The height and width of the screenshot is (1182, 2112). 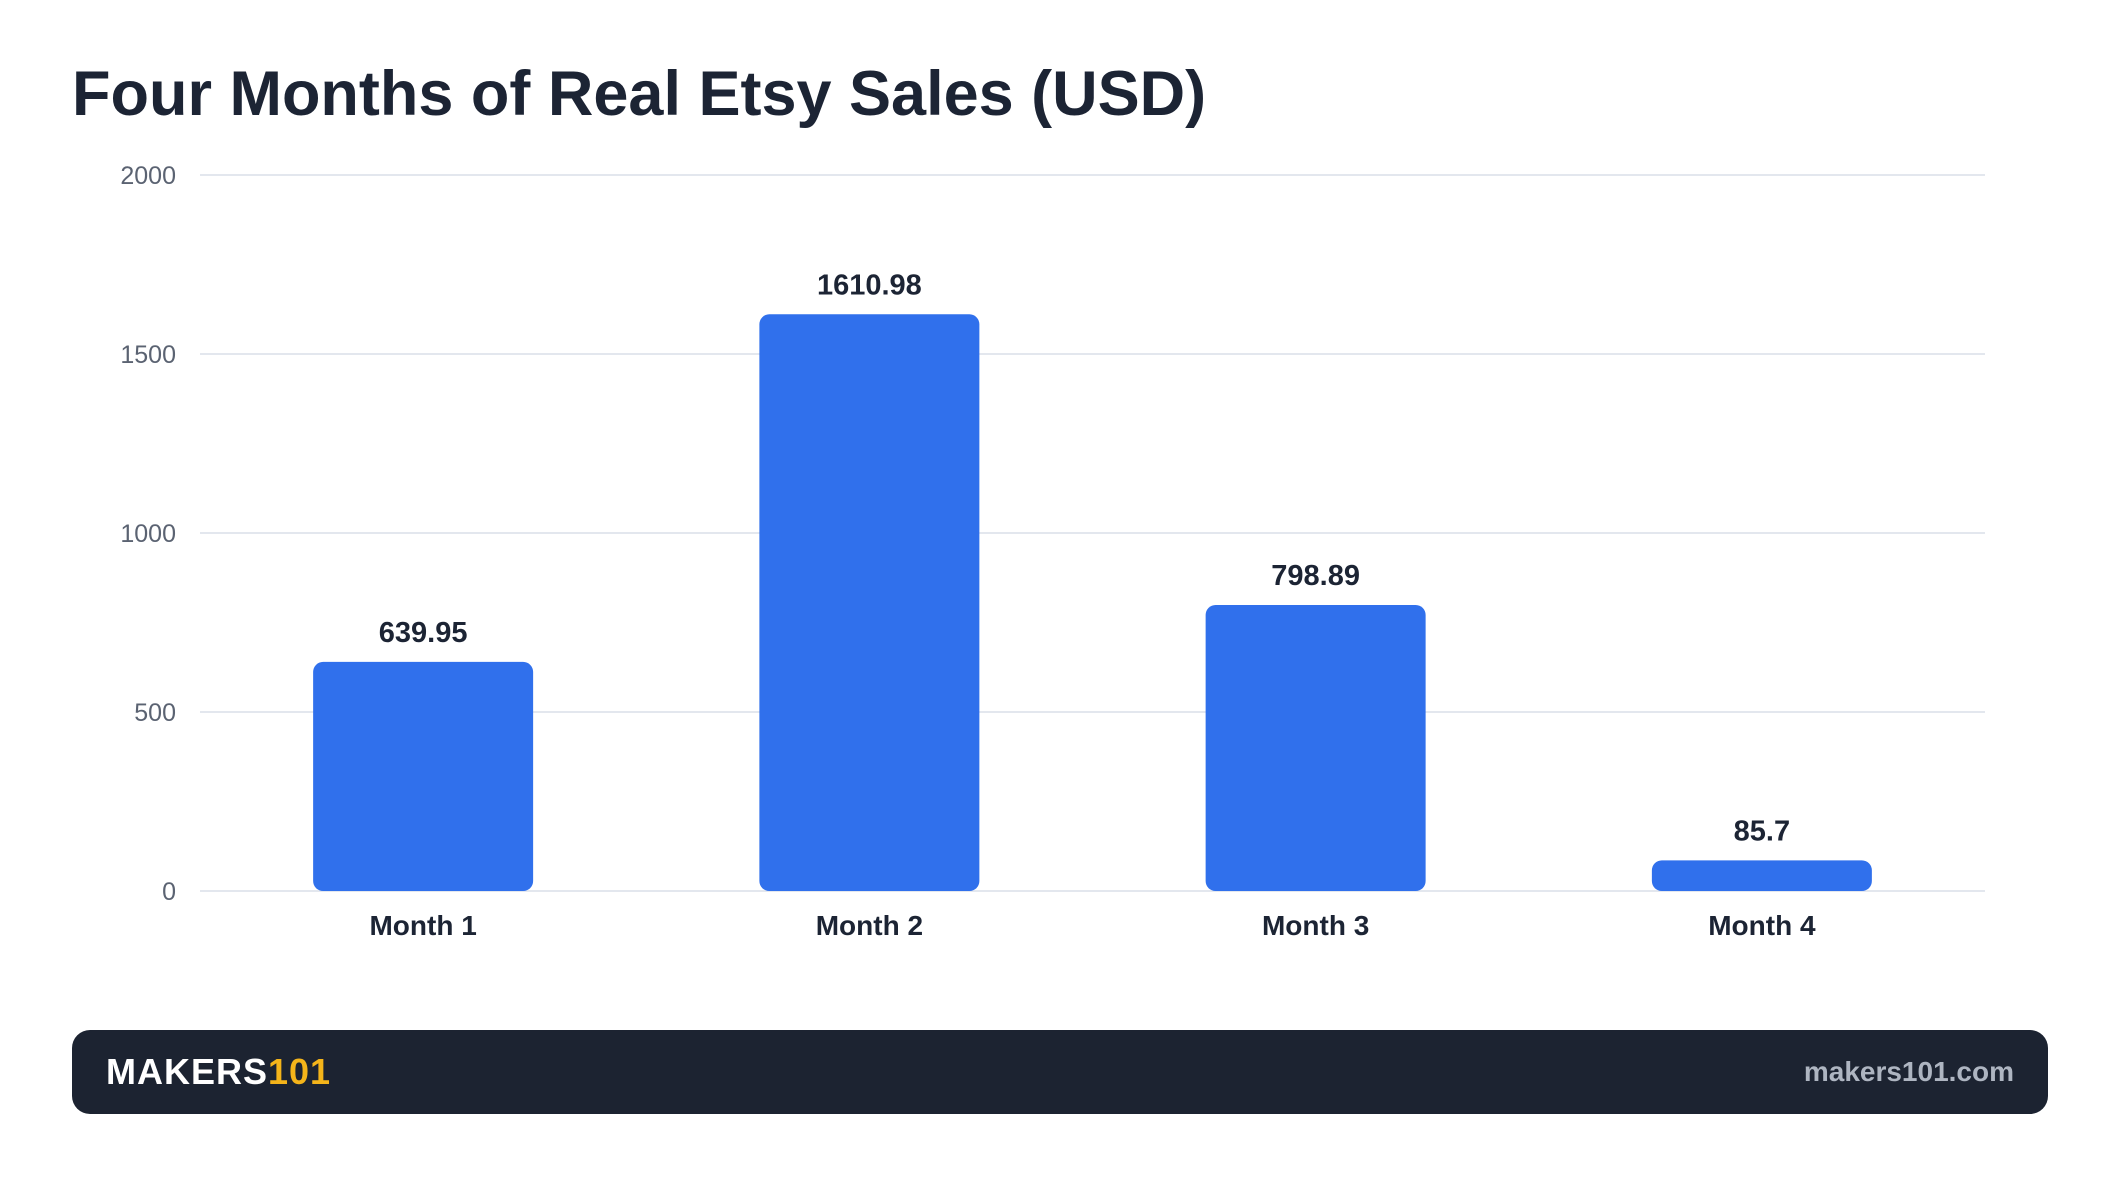 I want to click on x-tick-label: Month 2, so click(x=869, y=925).